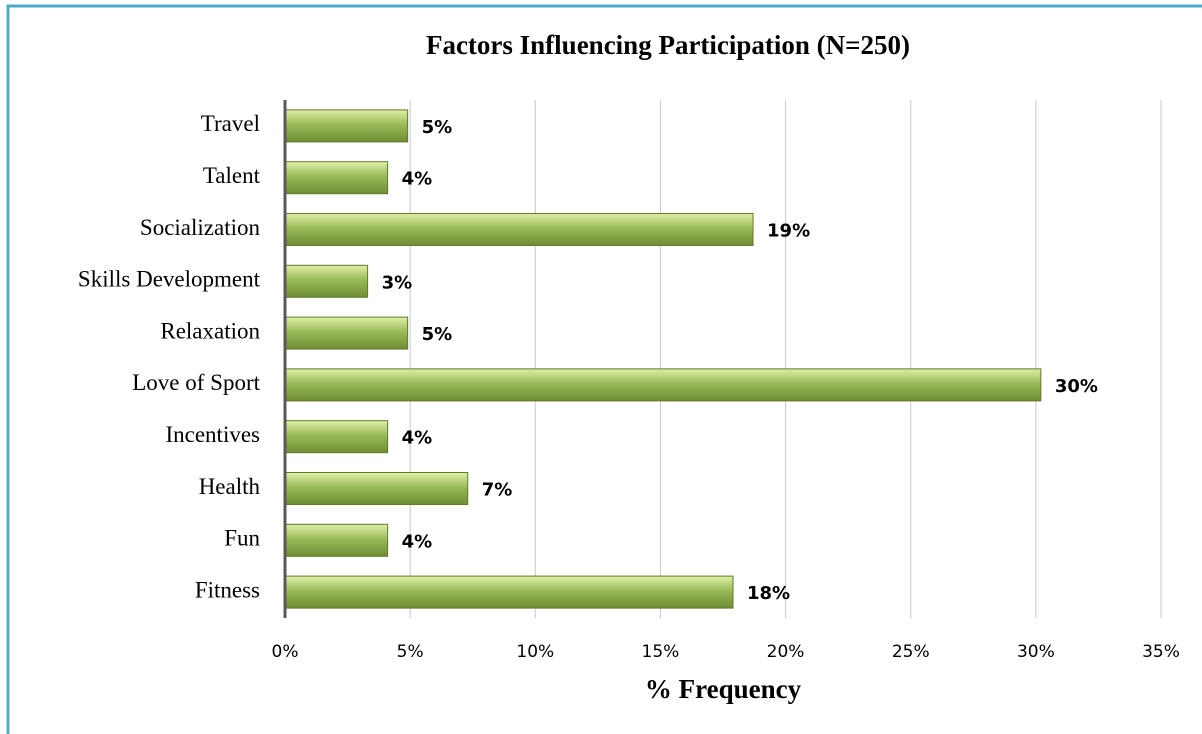  Describe the element at coordinates (786, 652) in the screenshot. I see `x-tick-label: 20%` at that location.